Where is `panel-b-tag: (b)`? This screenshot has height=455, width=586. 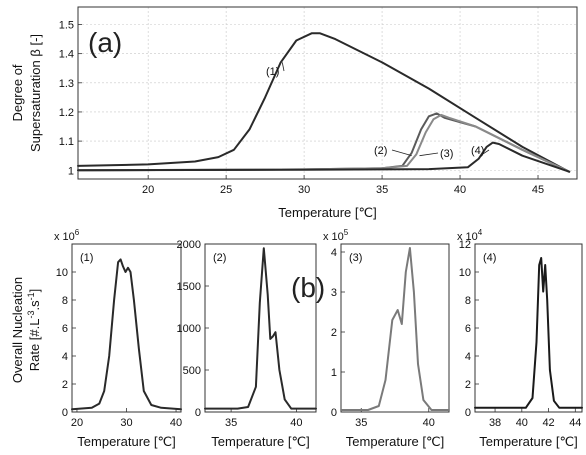
panel-b-tag: (b) is located at coordinates (308, 287).